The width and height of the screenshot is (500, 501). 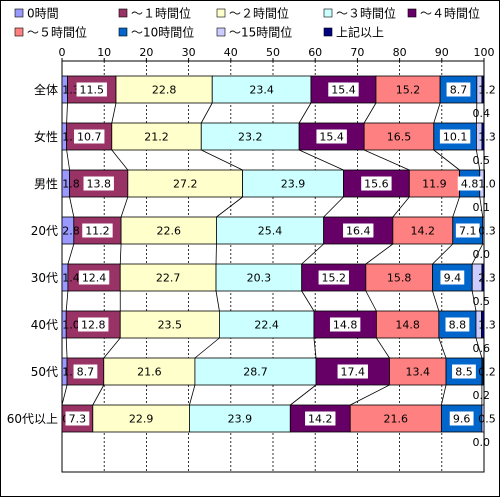 I want to click on data-label: 22.4, so click(x=266, y=325).